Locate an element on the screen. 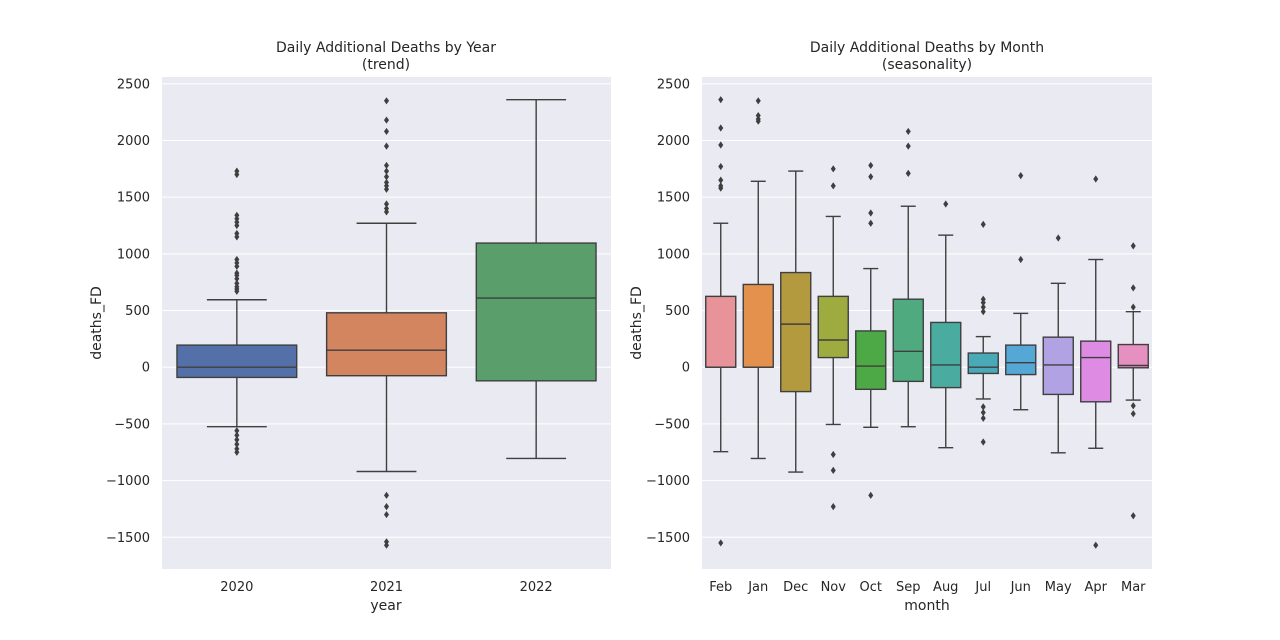 The image size is (1280, 640). x-tick-label: Oct is located at coordinates (871, 587).